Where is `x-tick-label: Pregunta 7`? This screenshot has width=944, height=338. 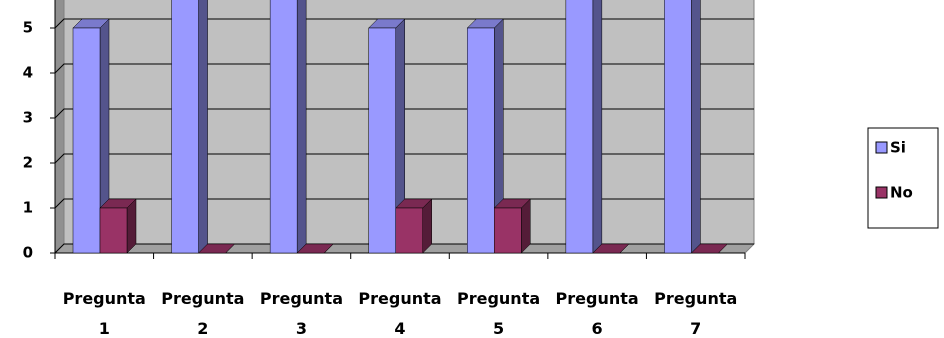 x-tick-label: Pregunta 7 is located at coordinates (696, 313).